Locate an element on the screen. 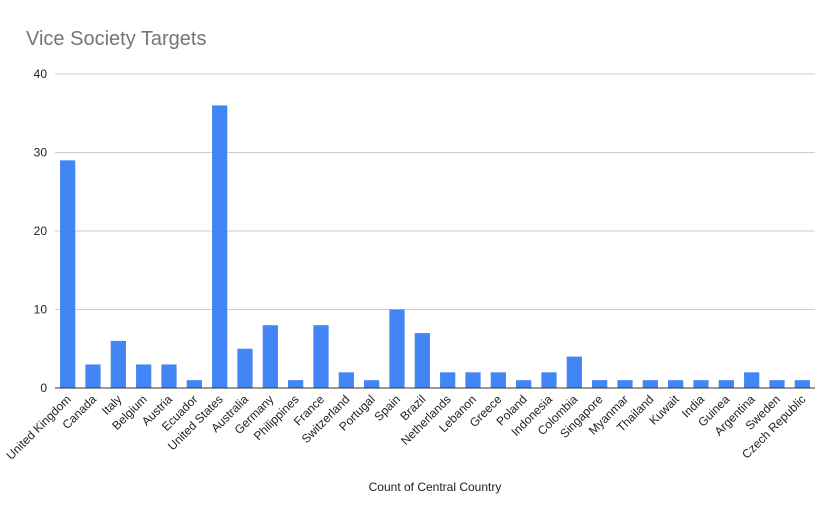 The width and height of the screenshot is (840, 520). y-tick-label: 0 is located at coordinates (43, 388).